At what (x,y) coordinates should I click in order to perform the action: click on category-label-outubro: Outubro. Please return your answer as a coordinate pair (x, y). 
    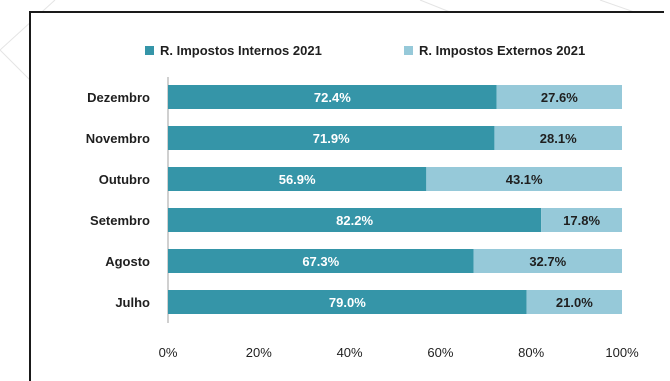
    Looking at the image, I should click on (124, 179).